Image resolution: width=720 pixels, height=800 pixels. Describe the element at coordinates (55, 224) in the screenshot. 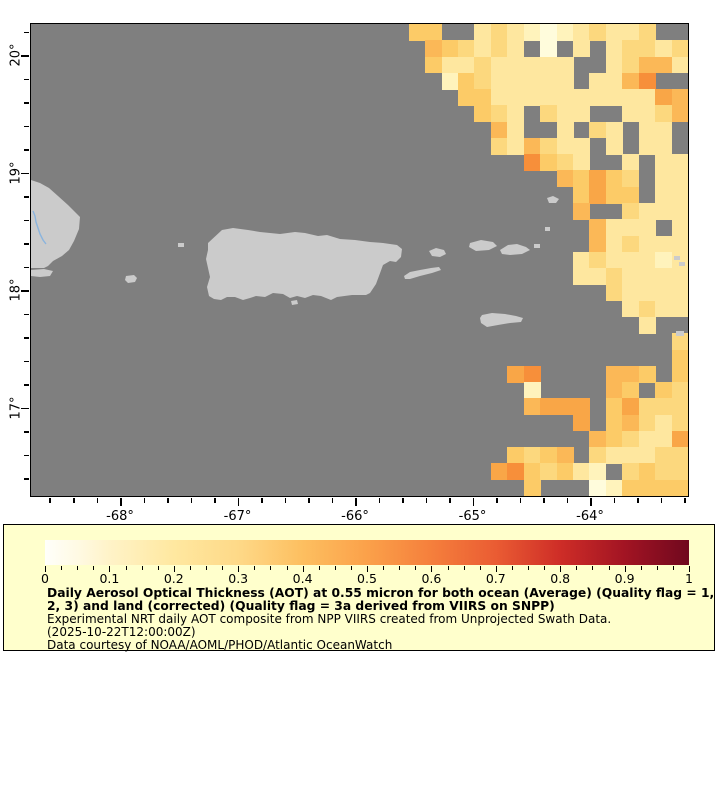

I see `island-hispaniola-east` at that location.